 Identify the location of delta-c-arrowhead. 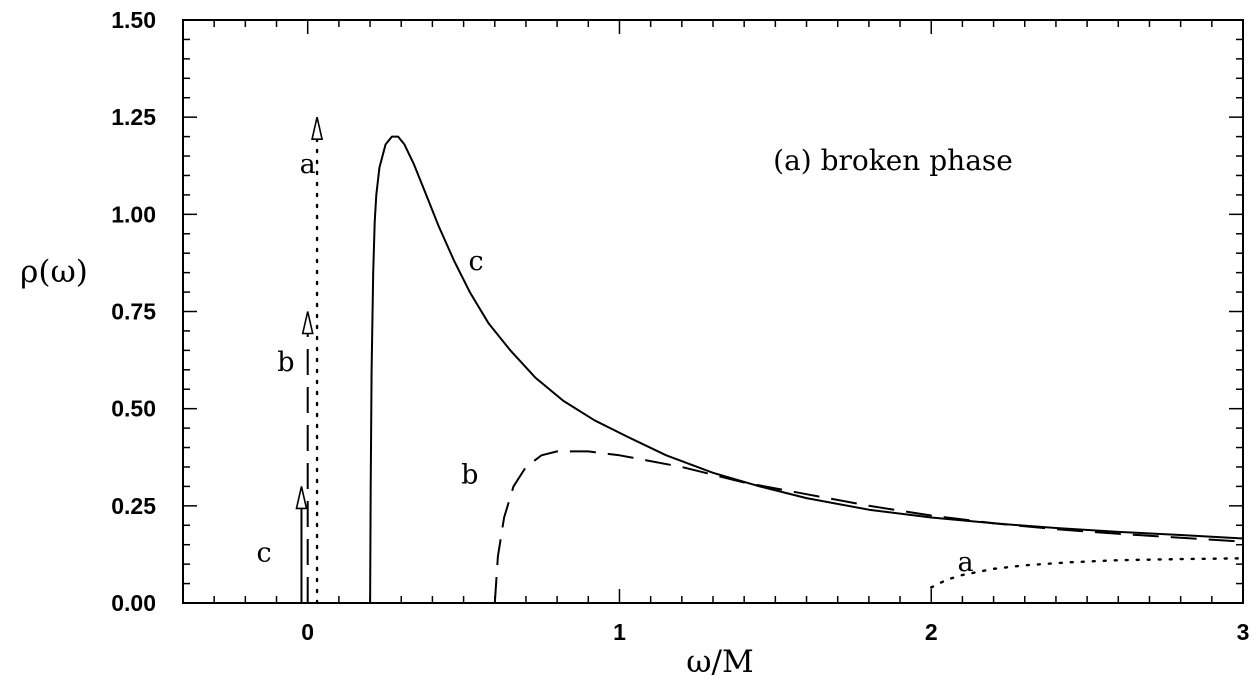
(301, 498).